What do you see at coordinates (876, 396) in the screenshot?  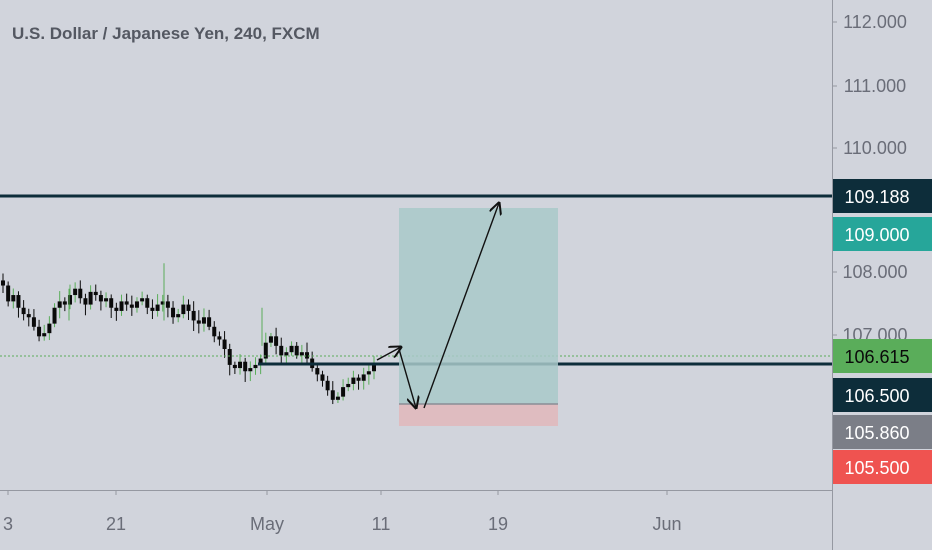 I see `price-badge-text: 106.500` at bounding box center [876, 396].